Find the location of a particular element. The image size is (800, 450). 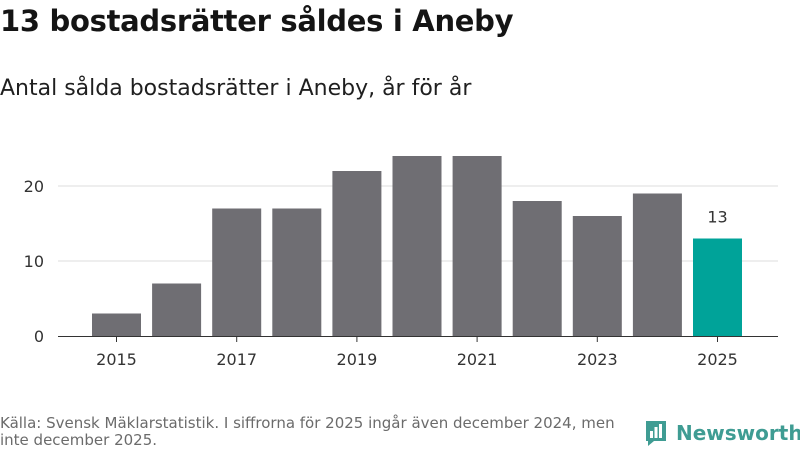

y-axis-ticks: 0 10 20 is located at coordinates (34, 261).